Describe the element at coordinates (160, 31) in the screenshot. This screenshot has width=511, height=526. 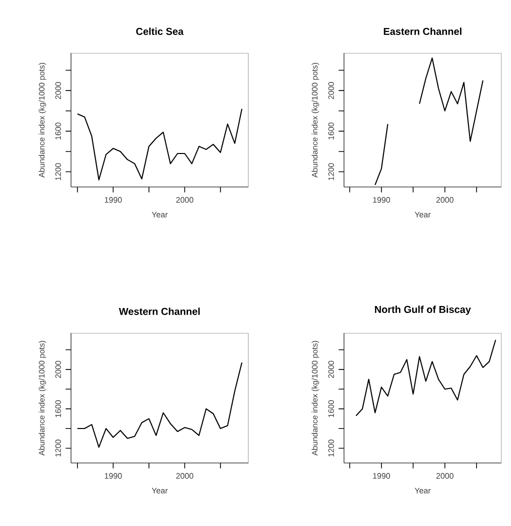
I see `chart-title: Celtic Sea` at that location.